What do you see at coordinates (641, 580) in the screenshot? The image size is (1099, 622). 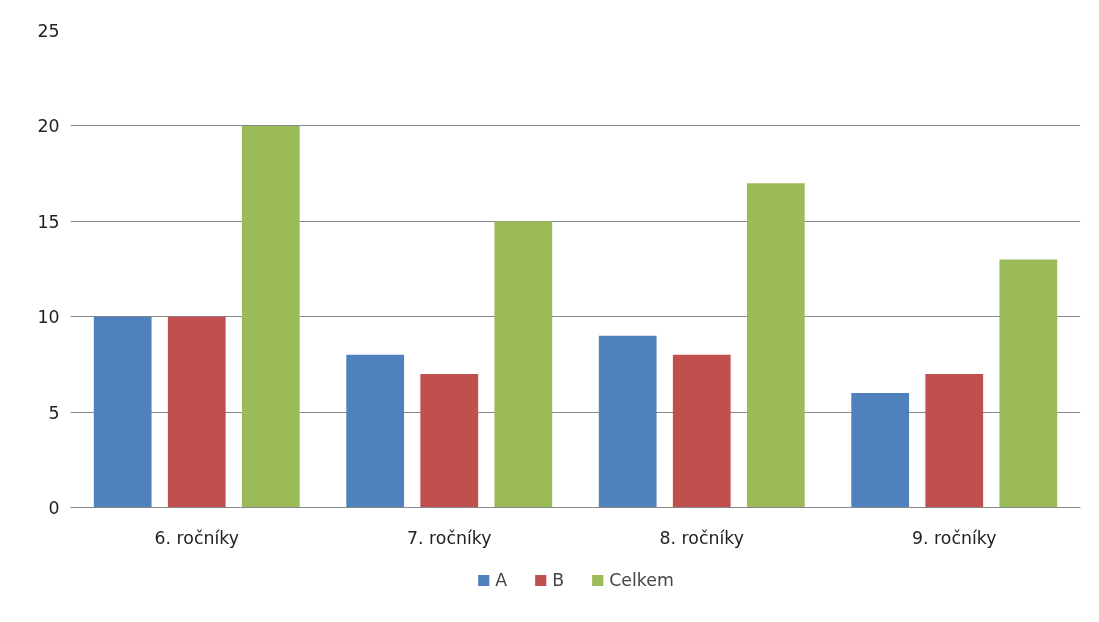 I see `legend-label: Celkem` at bounding box center [641, 580].